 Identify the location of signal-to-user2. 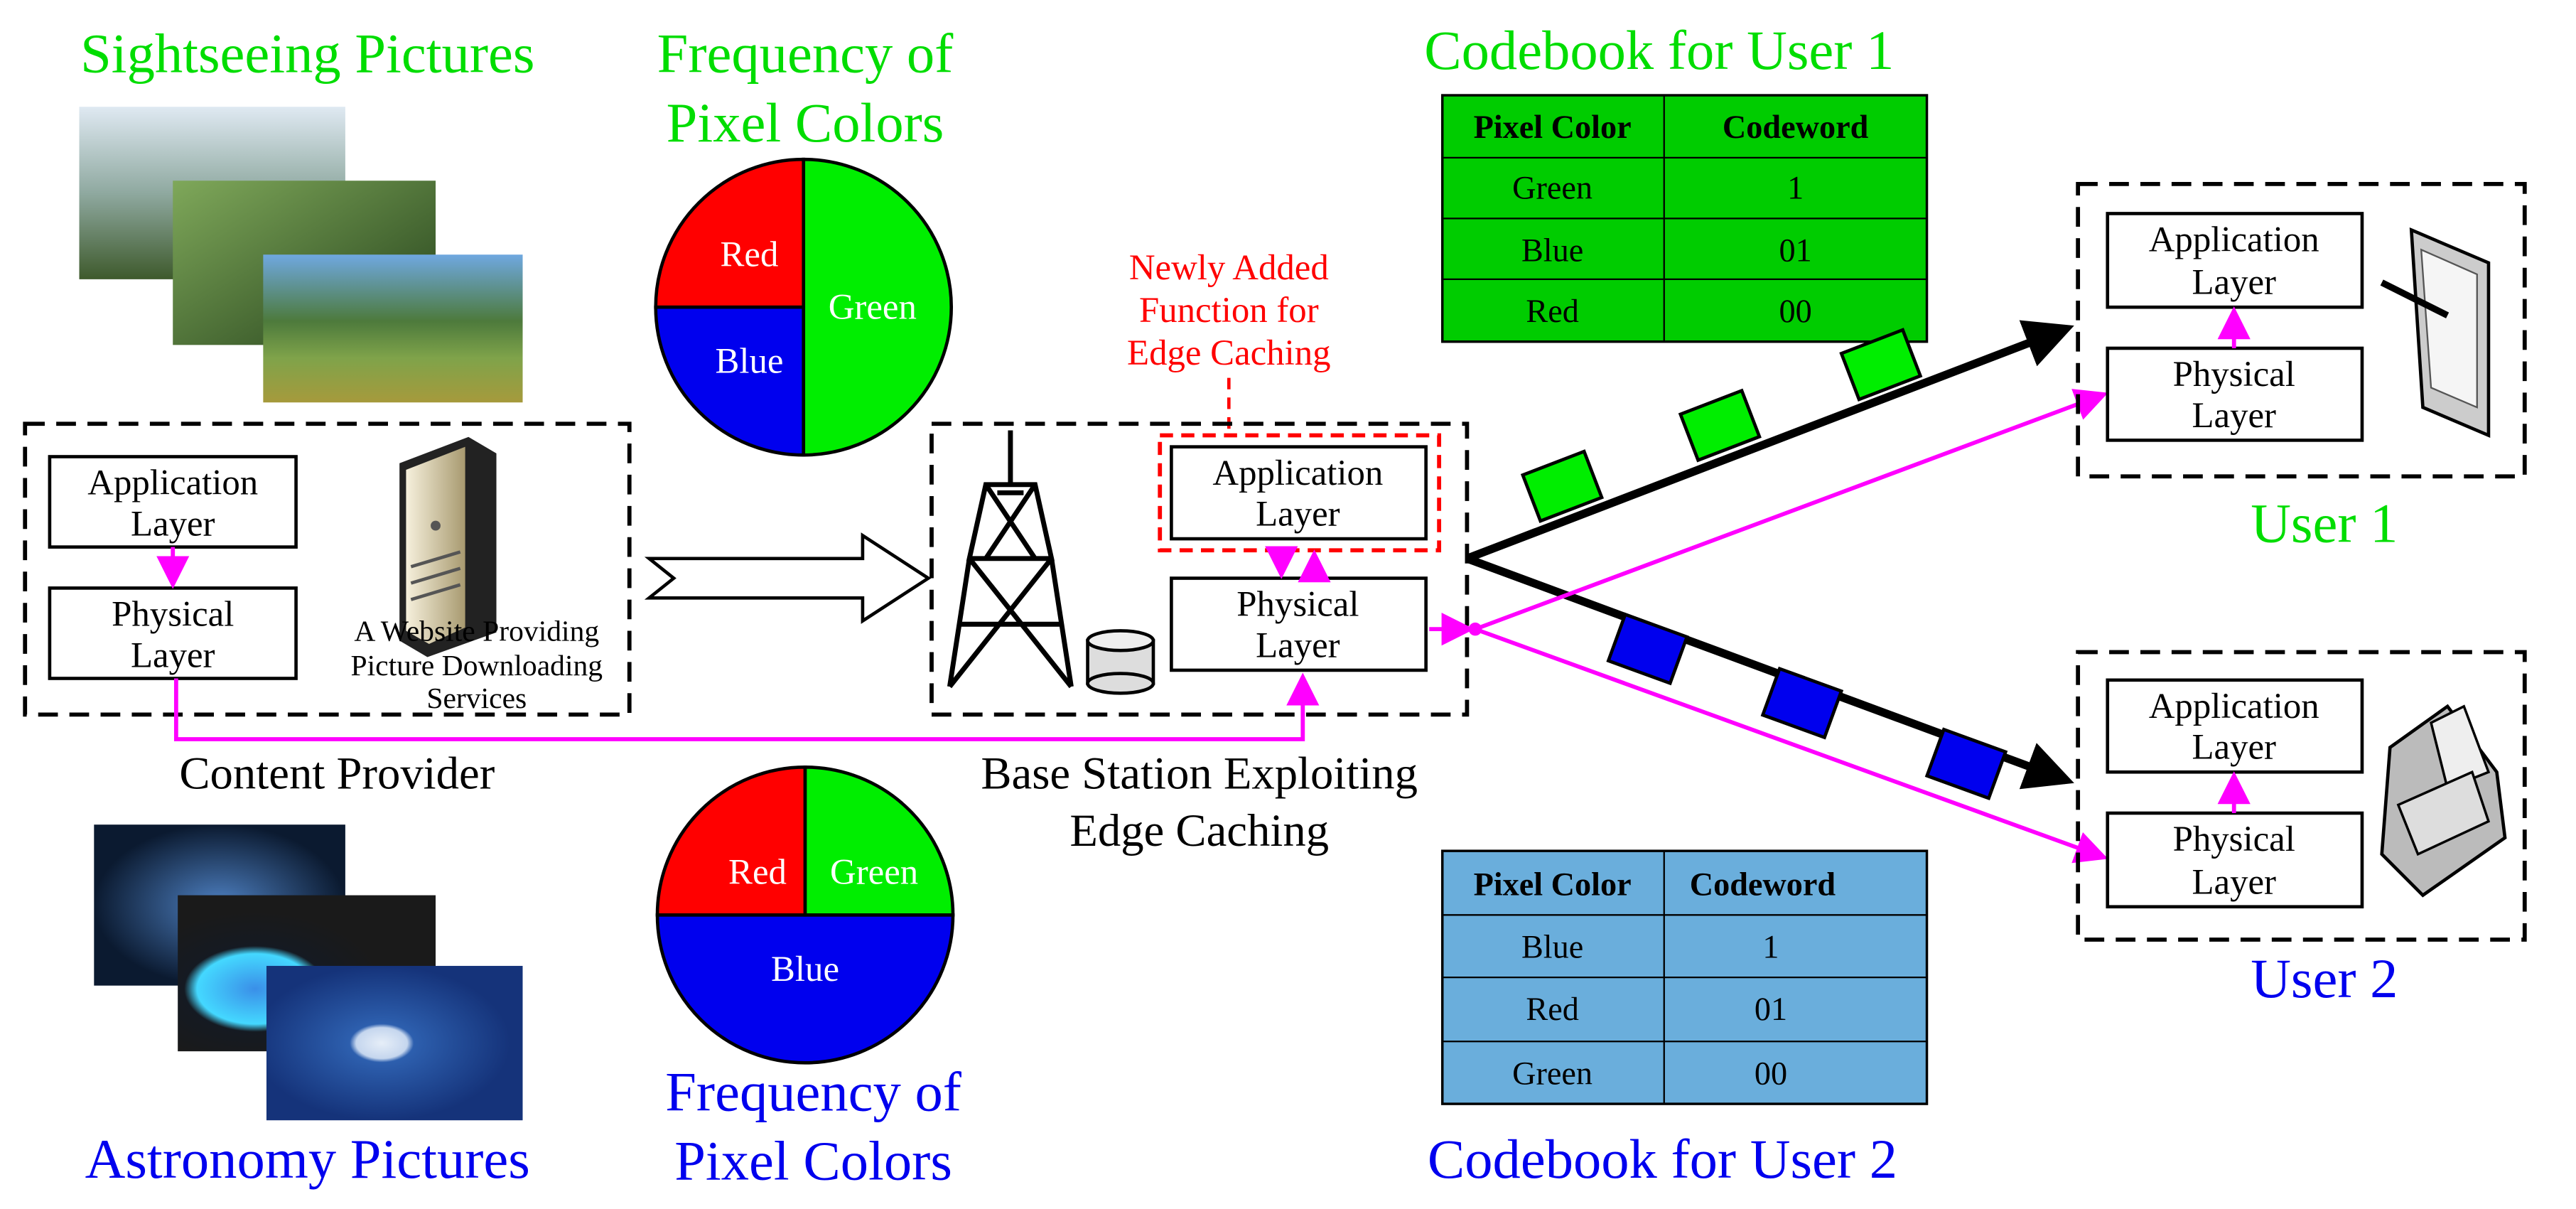
(1791, 746).